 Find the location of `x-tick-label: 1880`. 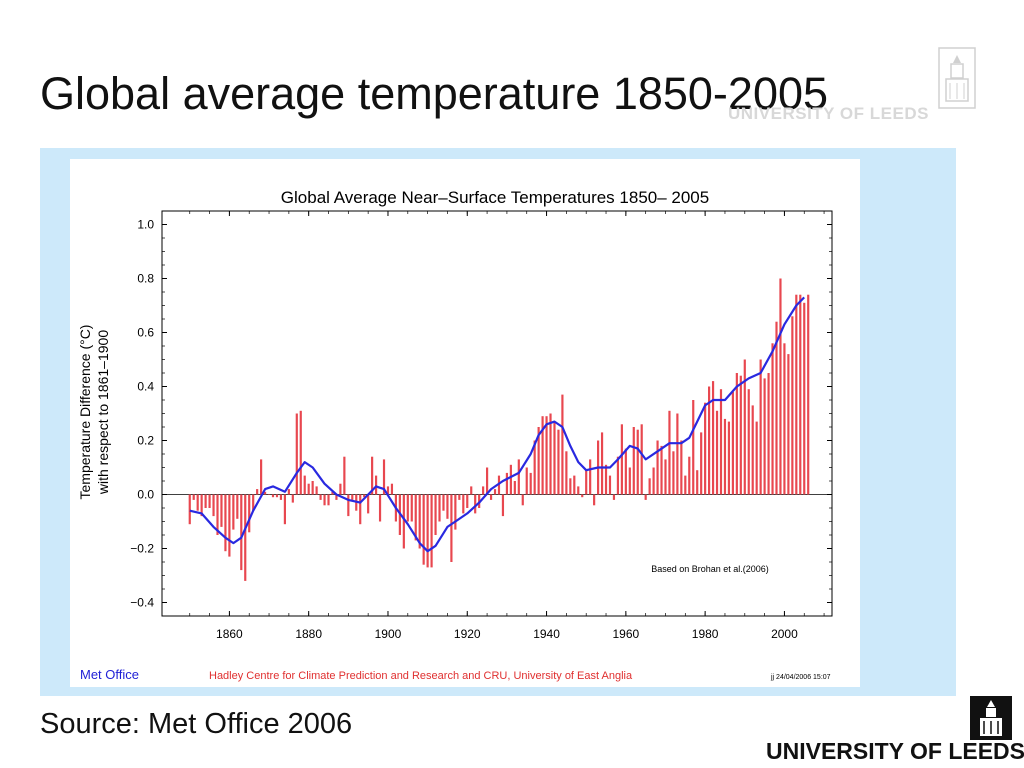

x-tick-label: 1880 is located at coordinates (308, 634).